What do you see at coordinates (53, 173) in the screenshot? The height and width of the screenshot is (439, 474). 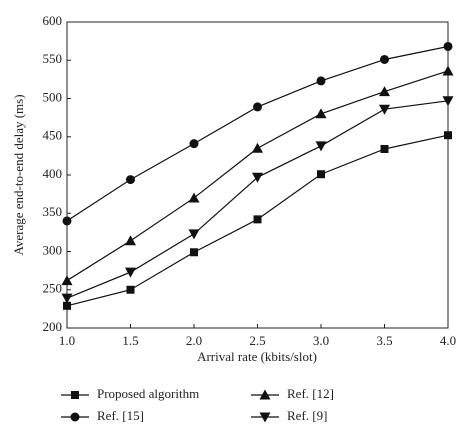 I see `y-tick-label: 400` at bounding box center [53, 173].